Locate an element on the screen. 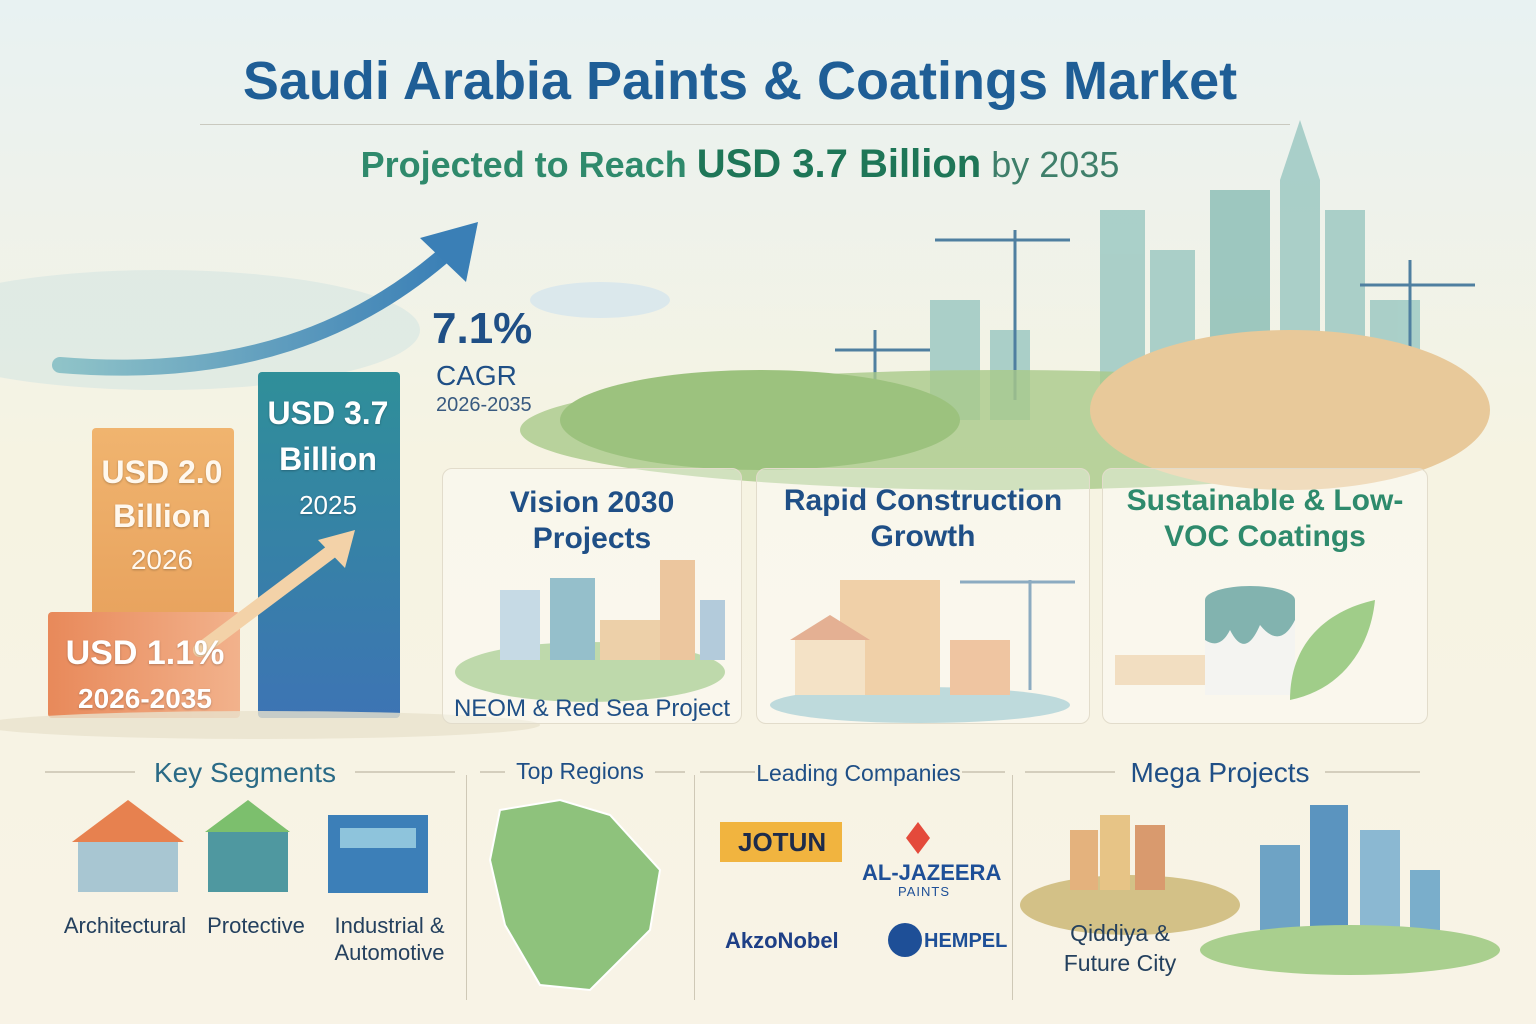 Image resolution: width=1536 pixels, height=1024 pixels. bar-year: 2025 is located at coordinates (328, 505).